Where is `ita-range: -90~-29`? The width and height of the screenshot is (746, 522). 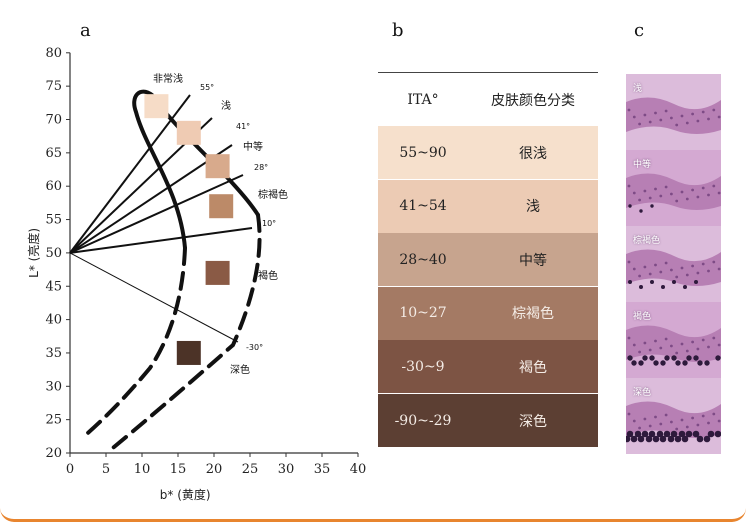 ita-range: -90~-29 is located at coordinates (423, 420).